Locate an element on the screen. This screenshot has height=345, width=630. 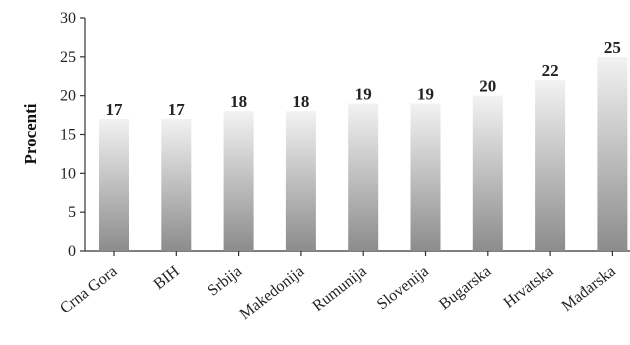
x-tick-label: Rumunija is located at coordinates (339, 289).